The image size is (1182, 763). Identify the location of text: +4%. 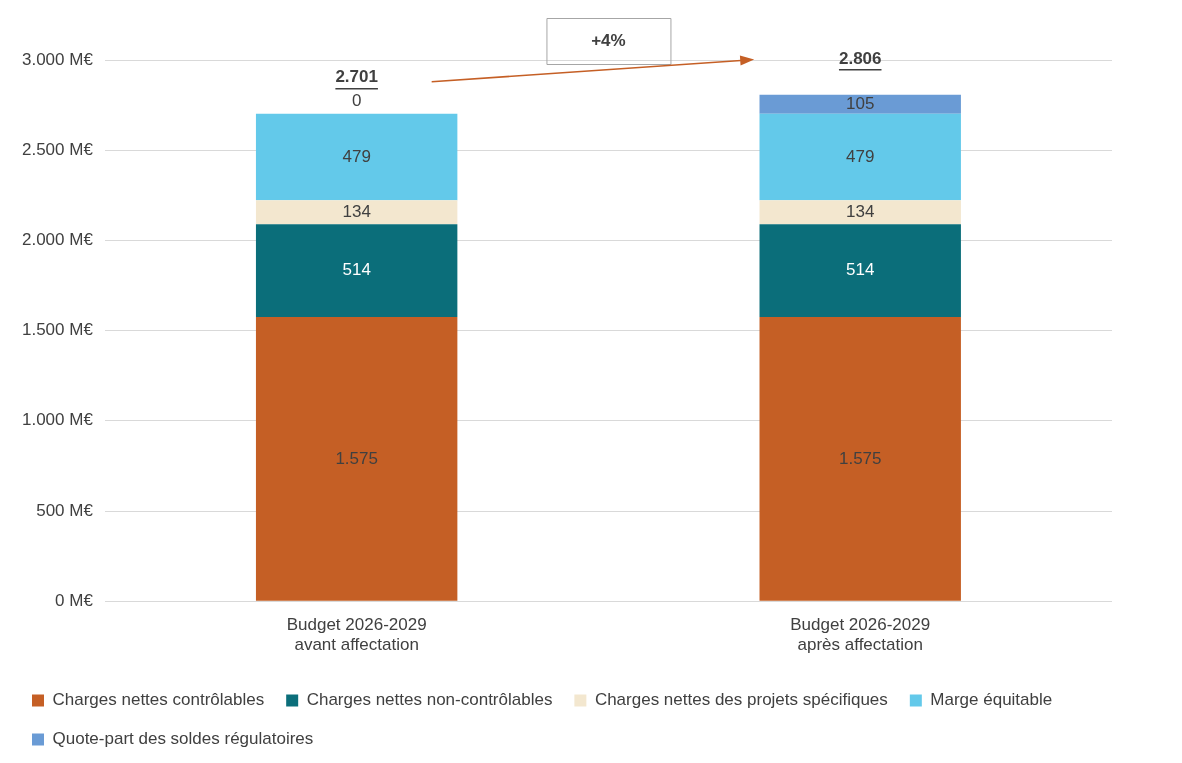
(608, 40).